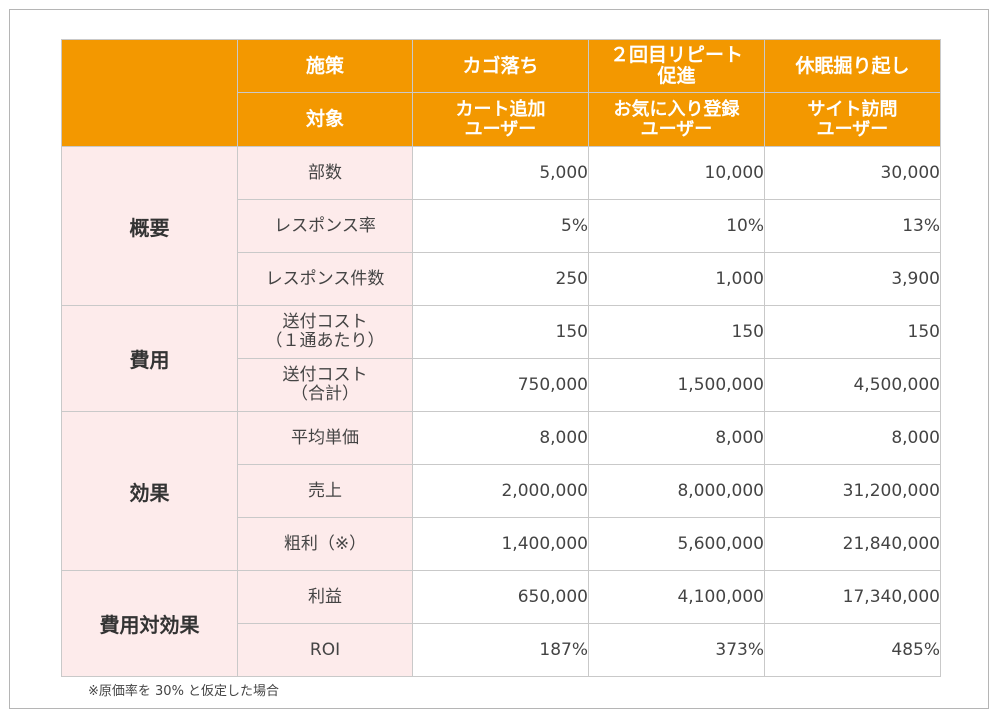  What do you see at coordinates (149, 358) in the screenshot?
I see `group-cost: 費用` at bounding box center [149, 358].